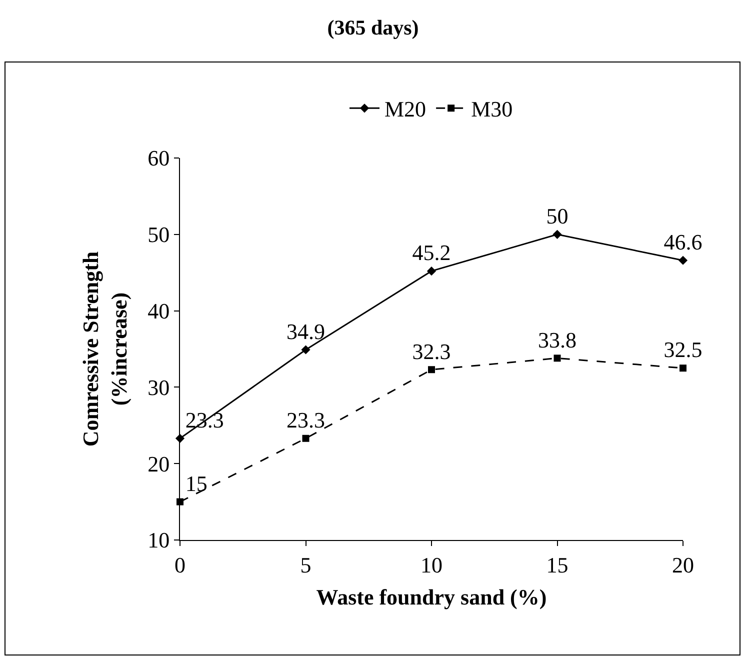  I want to click on y-tick-label: 50, so click(159, 235).